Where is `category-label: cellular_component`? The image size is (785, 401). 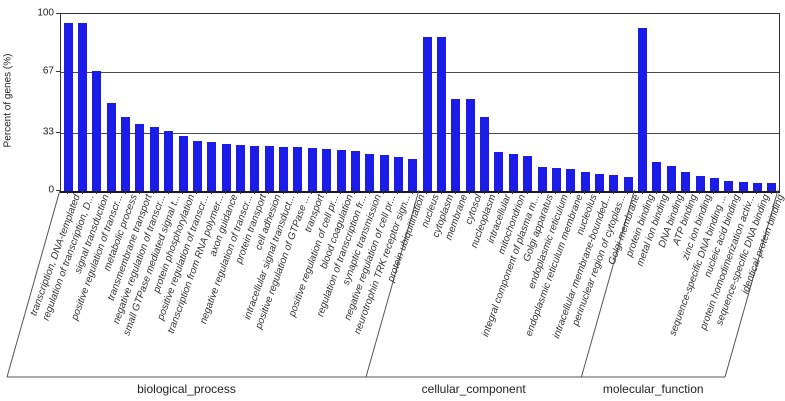 category-label: cellular_component is located at coordinates (473, 389).